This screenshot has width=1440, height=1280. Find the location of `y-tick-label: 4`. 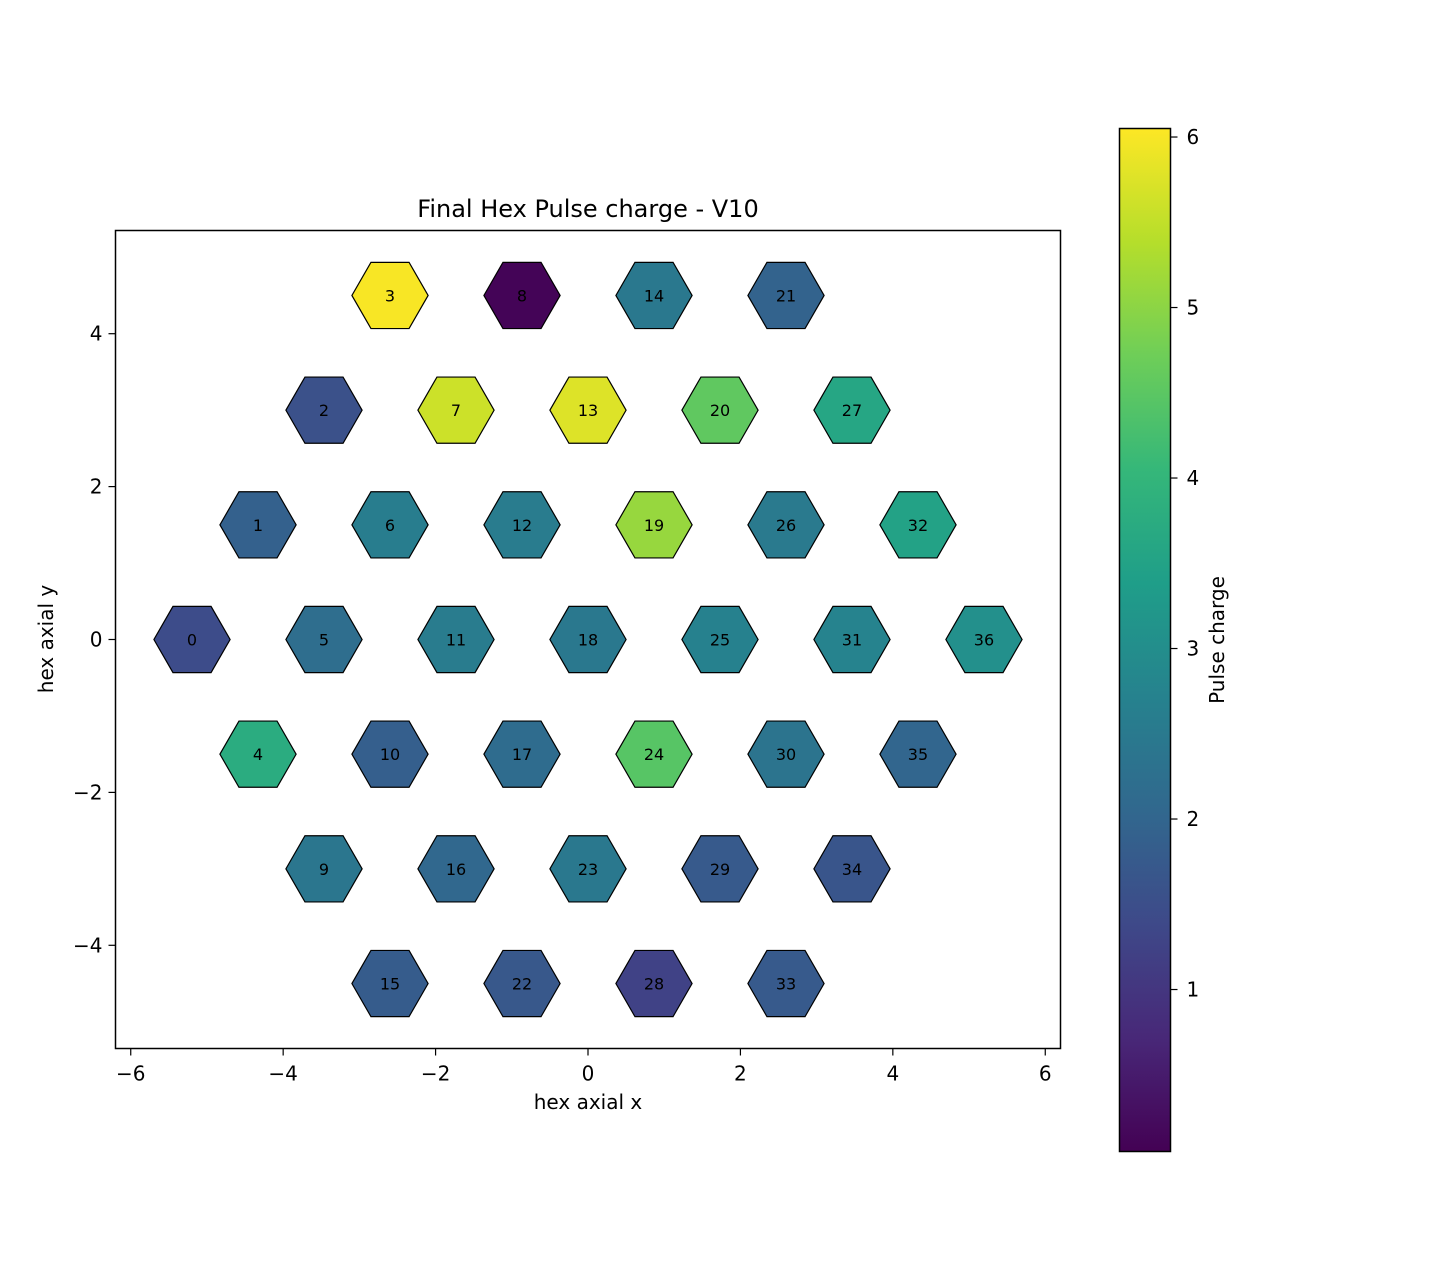

y-tick-label: 4 is located at coordinates (96, 334).